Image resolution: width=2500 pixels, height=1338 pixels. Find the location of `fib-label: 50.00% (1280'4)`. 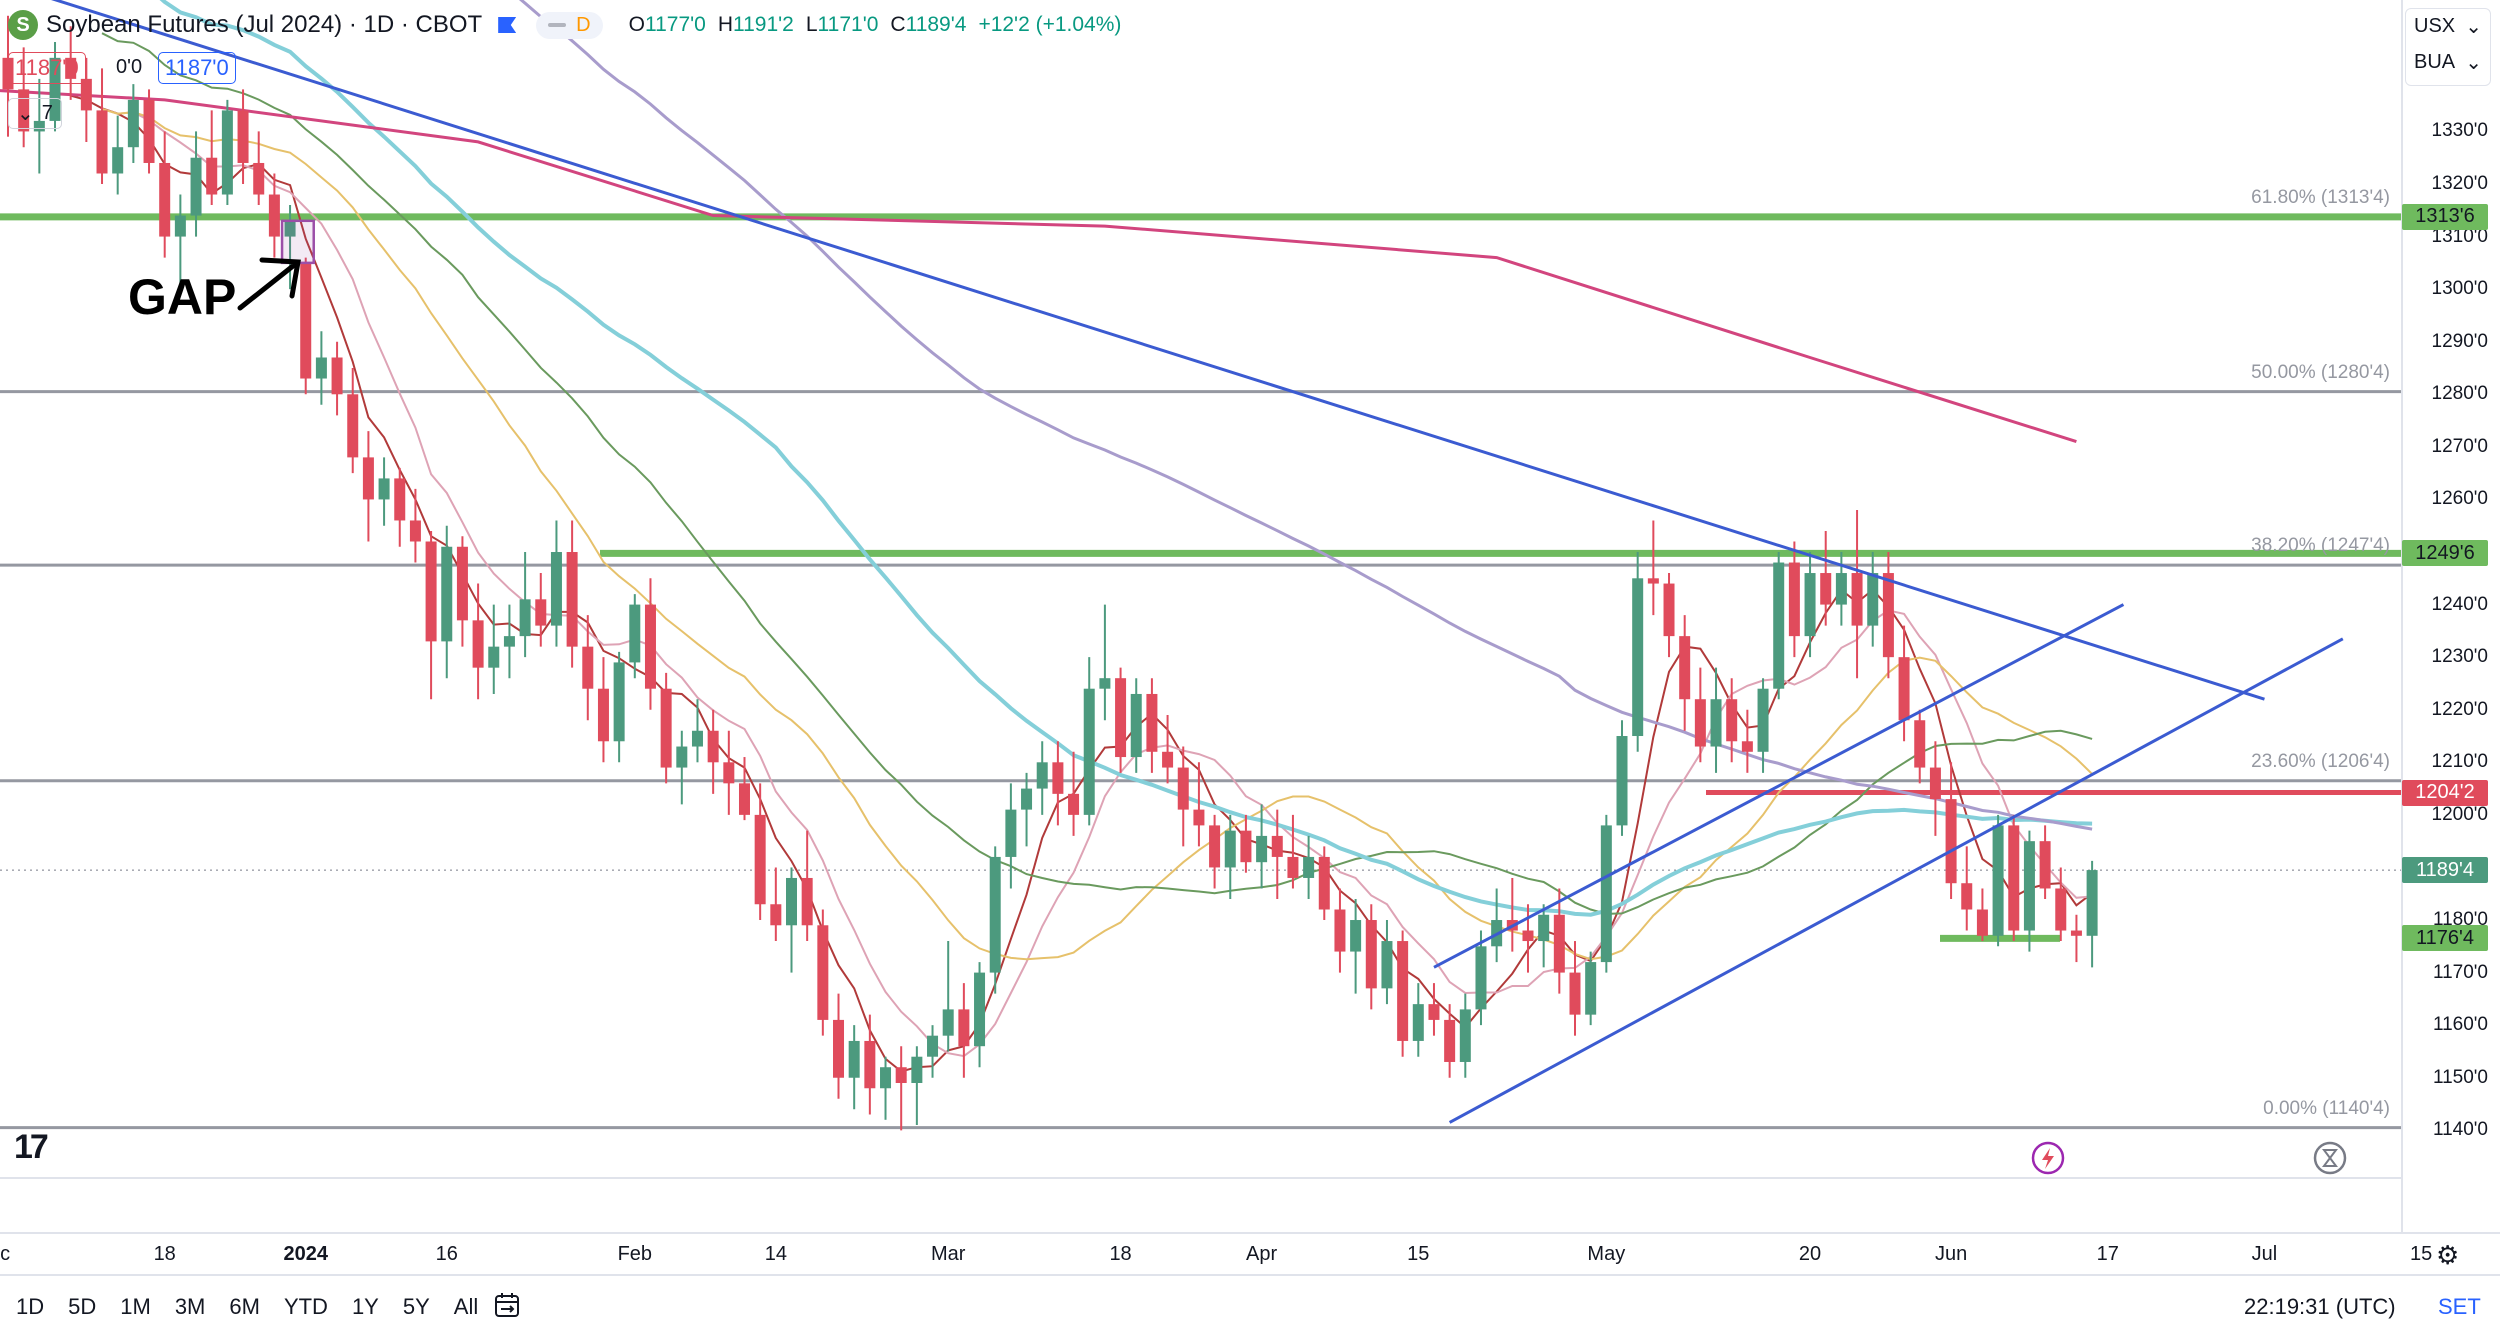

fib-label: 50.00% (1280'4) is located at coordinates (2320, 372).